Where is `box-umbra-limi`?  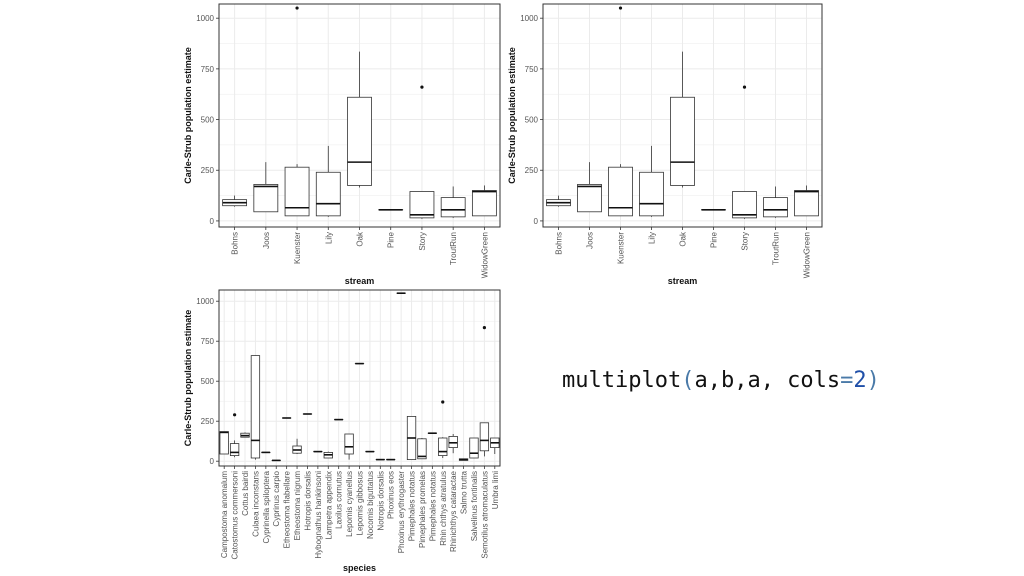
box-umbra-limi is located at coordinates (495, 445).